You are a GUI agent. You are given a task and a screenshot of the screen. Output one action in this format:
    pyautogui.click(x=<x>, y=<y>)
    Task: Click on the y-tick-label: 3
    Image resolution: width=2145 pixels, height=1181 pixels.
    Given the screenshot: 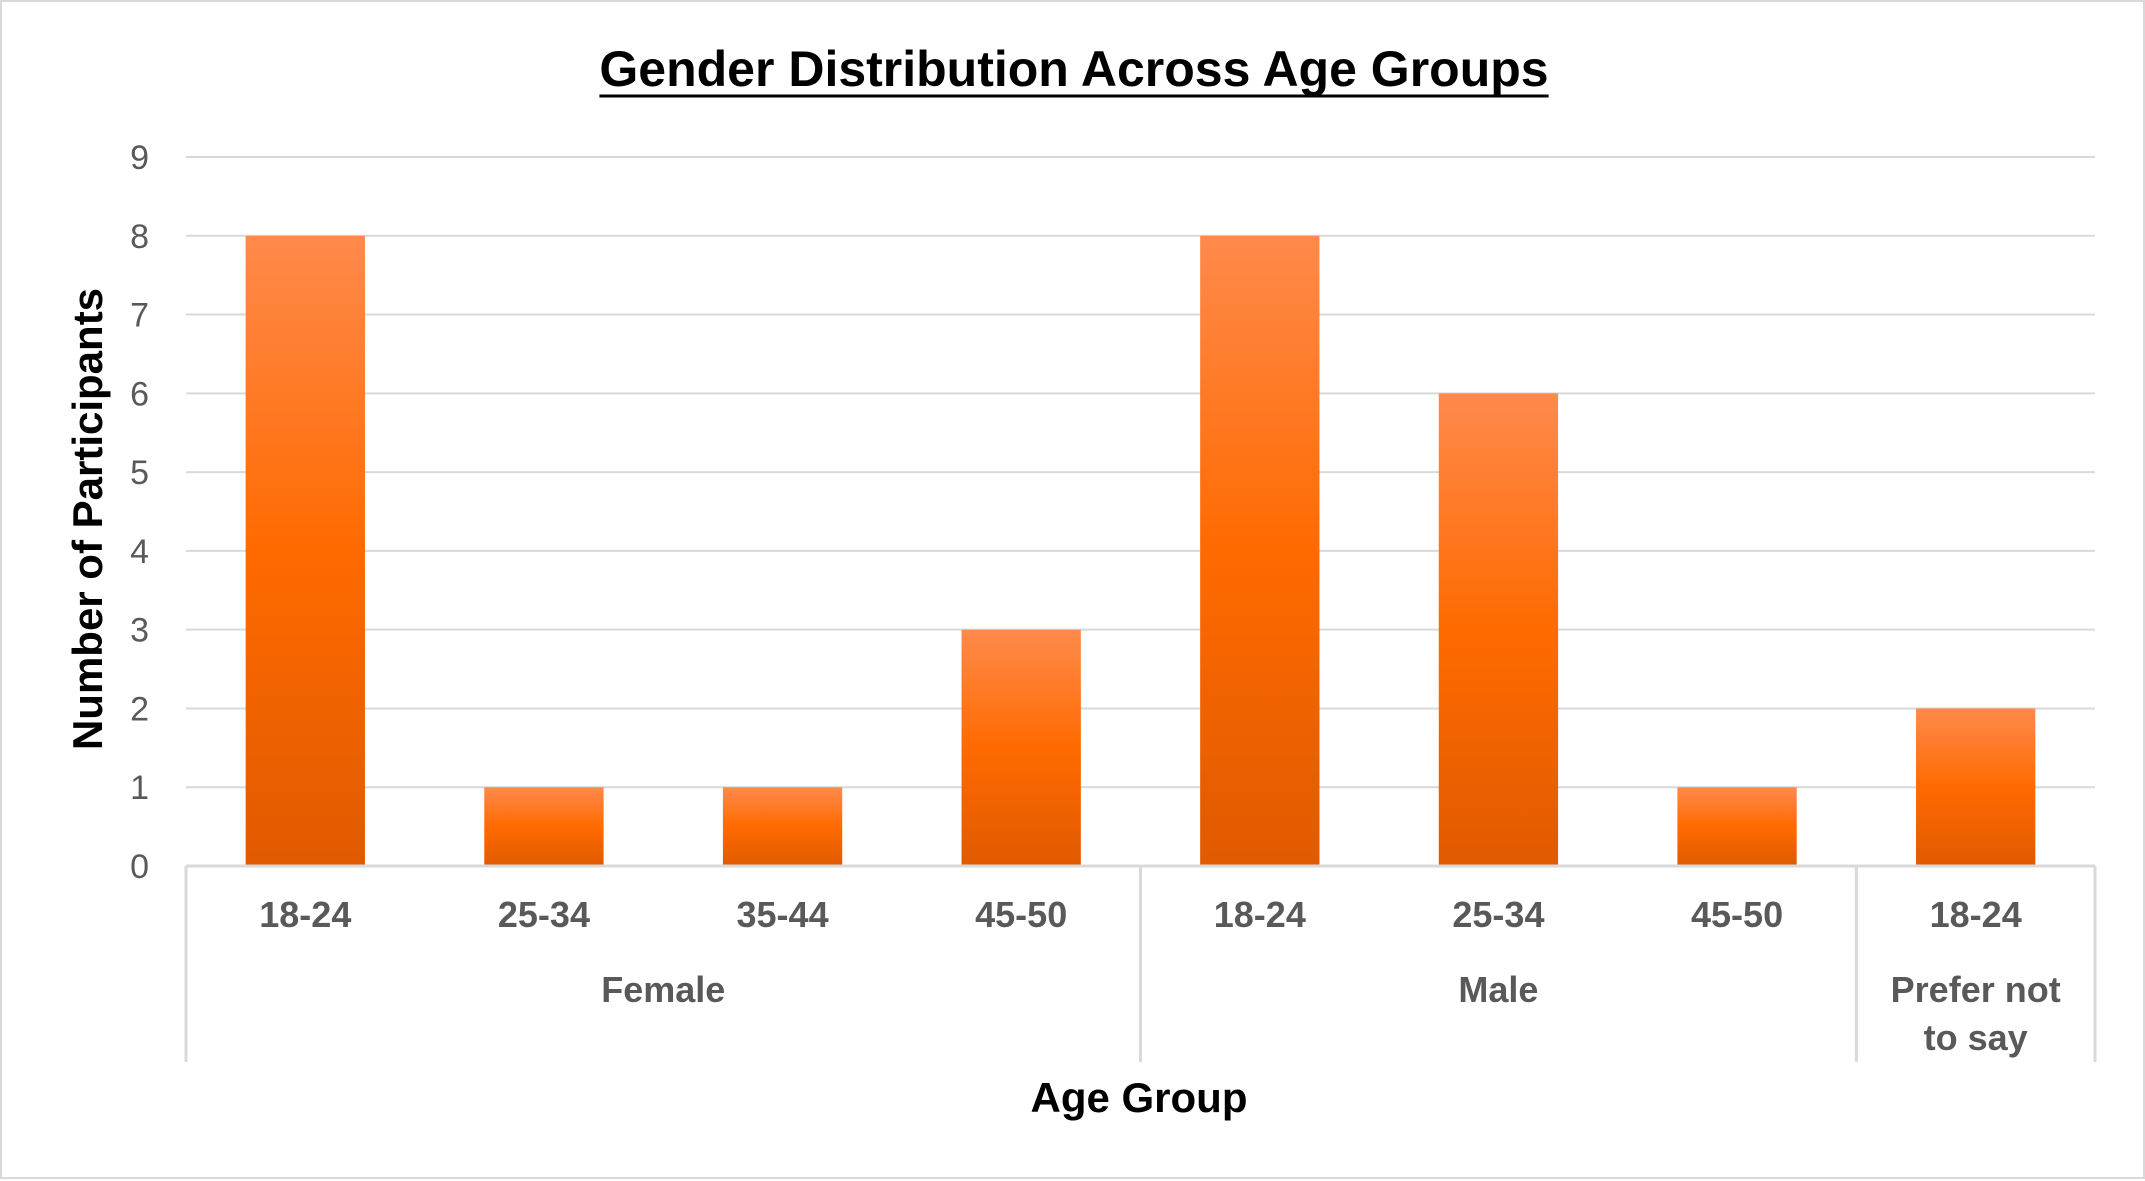 What is the action you would take?
    pyautogui.click(x=139, y=631)
    